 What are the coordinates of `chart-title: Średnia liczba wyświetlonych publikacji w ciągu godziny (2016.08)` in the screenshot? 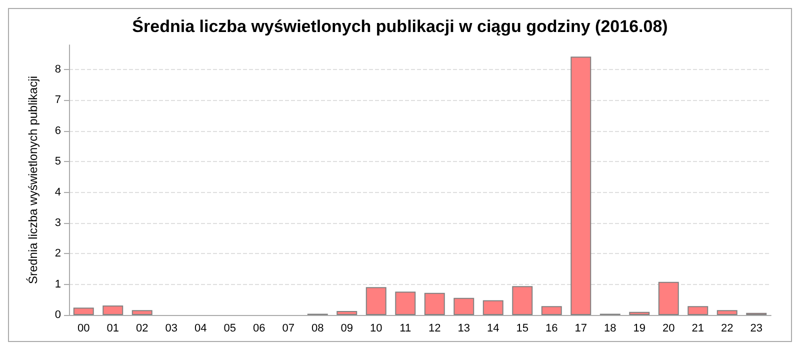 It's located at (400, 26).